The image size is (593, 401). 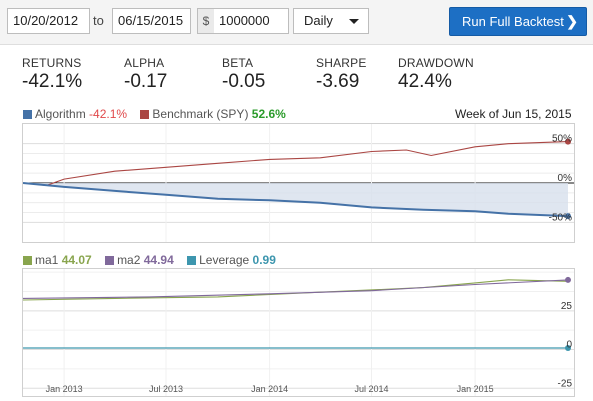 I want to click on stat-sharpe: SHARPE -3.69, so click(x=341, y=74).